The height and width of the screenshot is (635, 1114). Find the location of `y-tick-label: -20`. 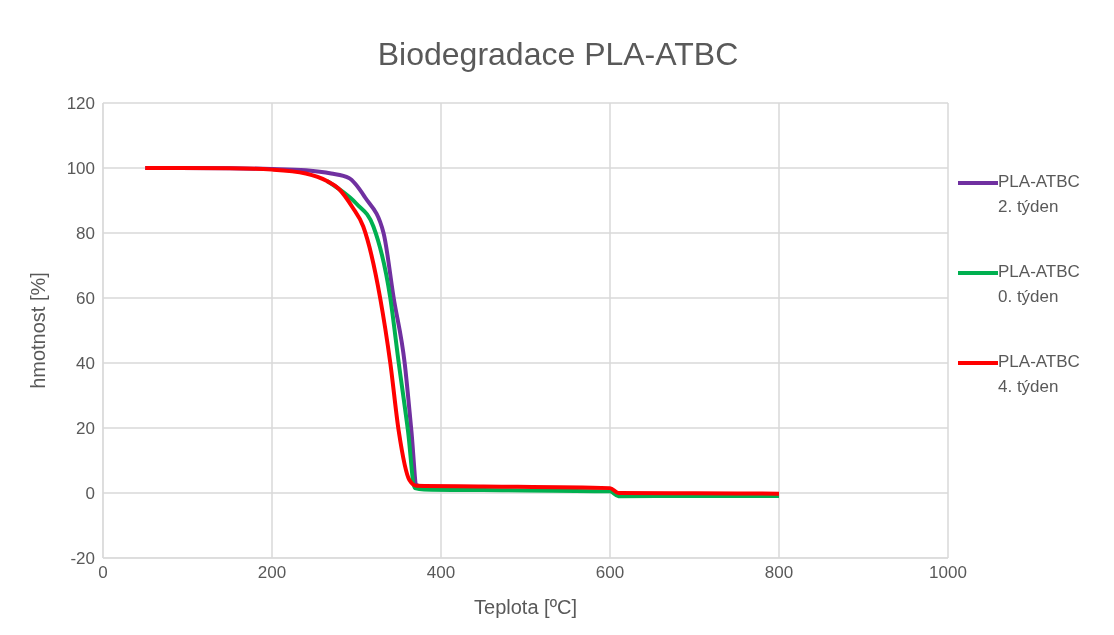

y-tick-label: -20 is located at coordinates (82, 559).